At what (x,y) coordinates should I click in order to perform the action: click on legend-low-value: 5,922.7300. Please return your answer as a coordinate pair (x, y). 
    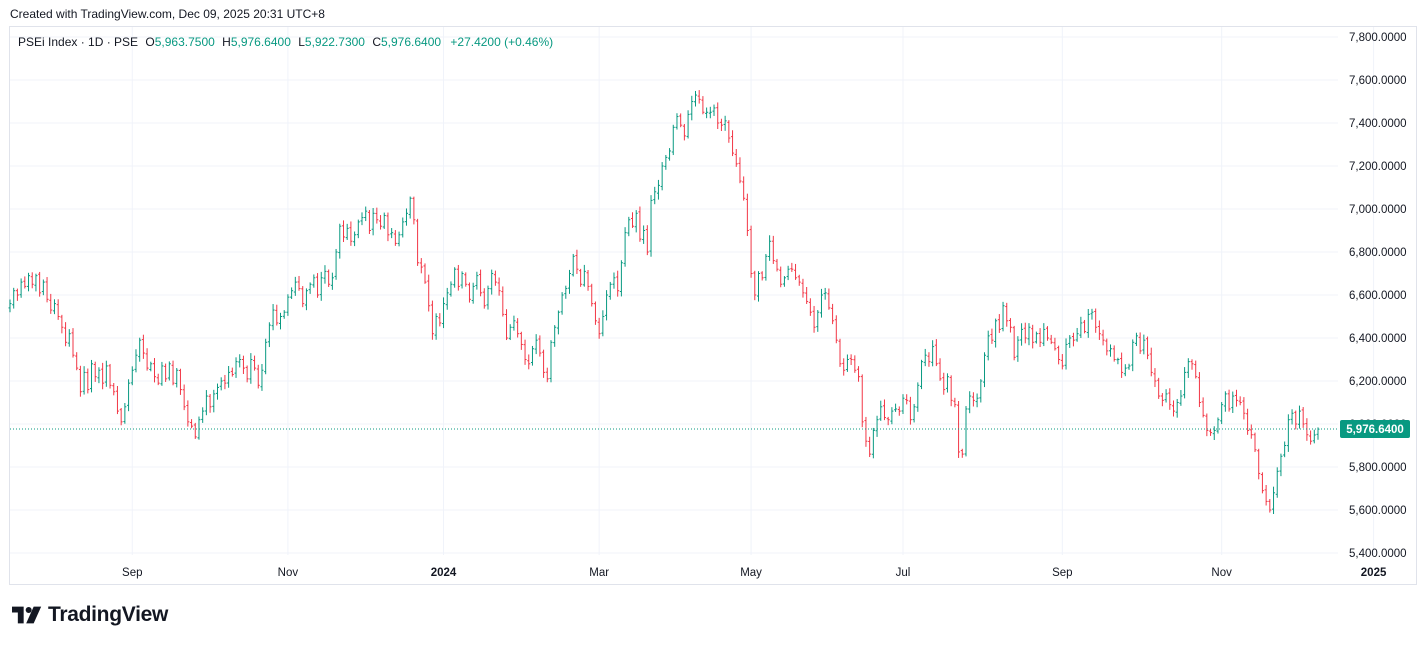
    Looking at the image, I should click on (334, 42).